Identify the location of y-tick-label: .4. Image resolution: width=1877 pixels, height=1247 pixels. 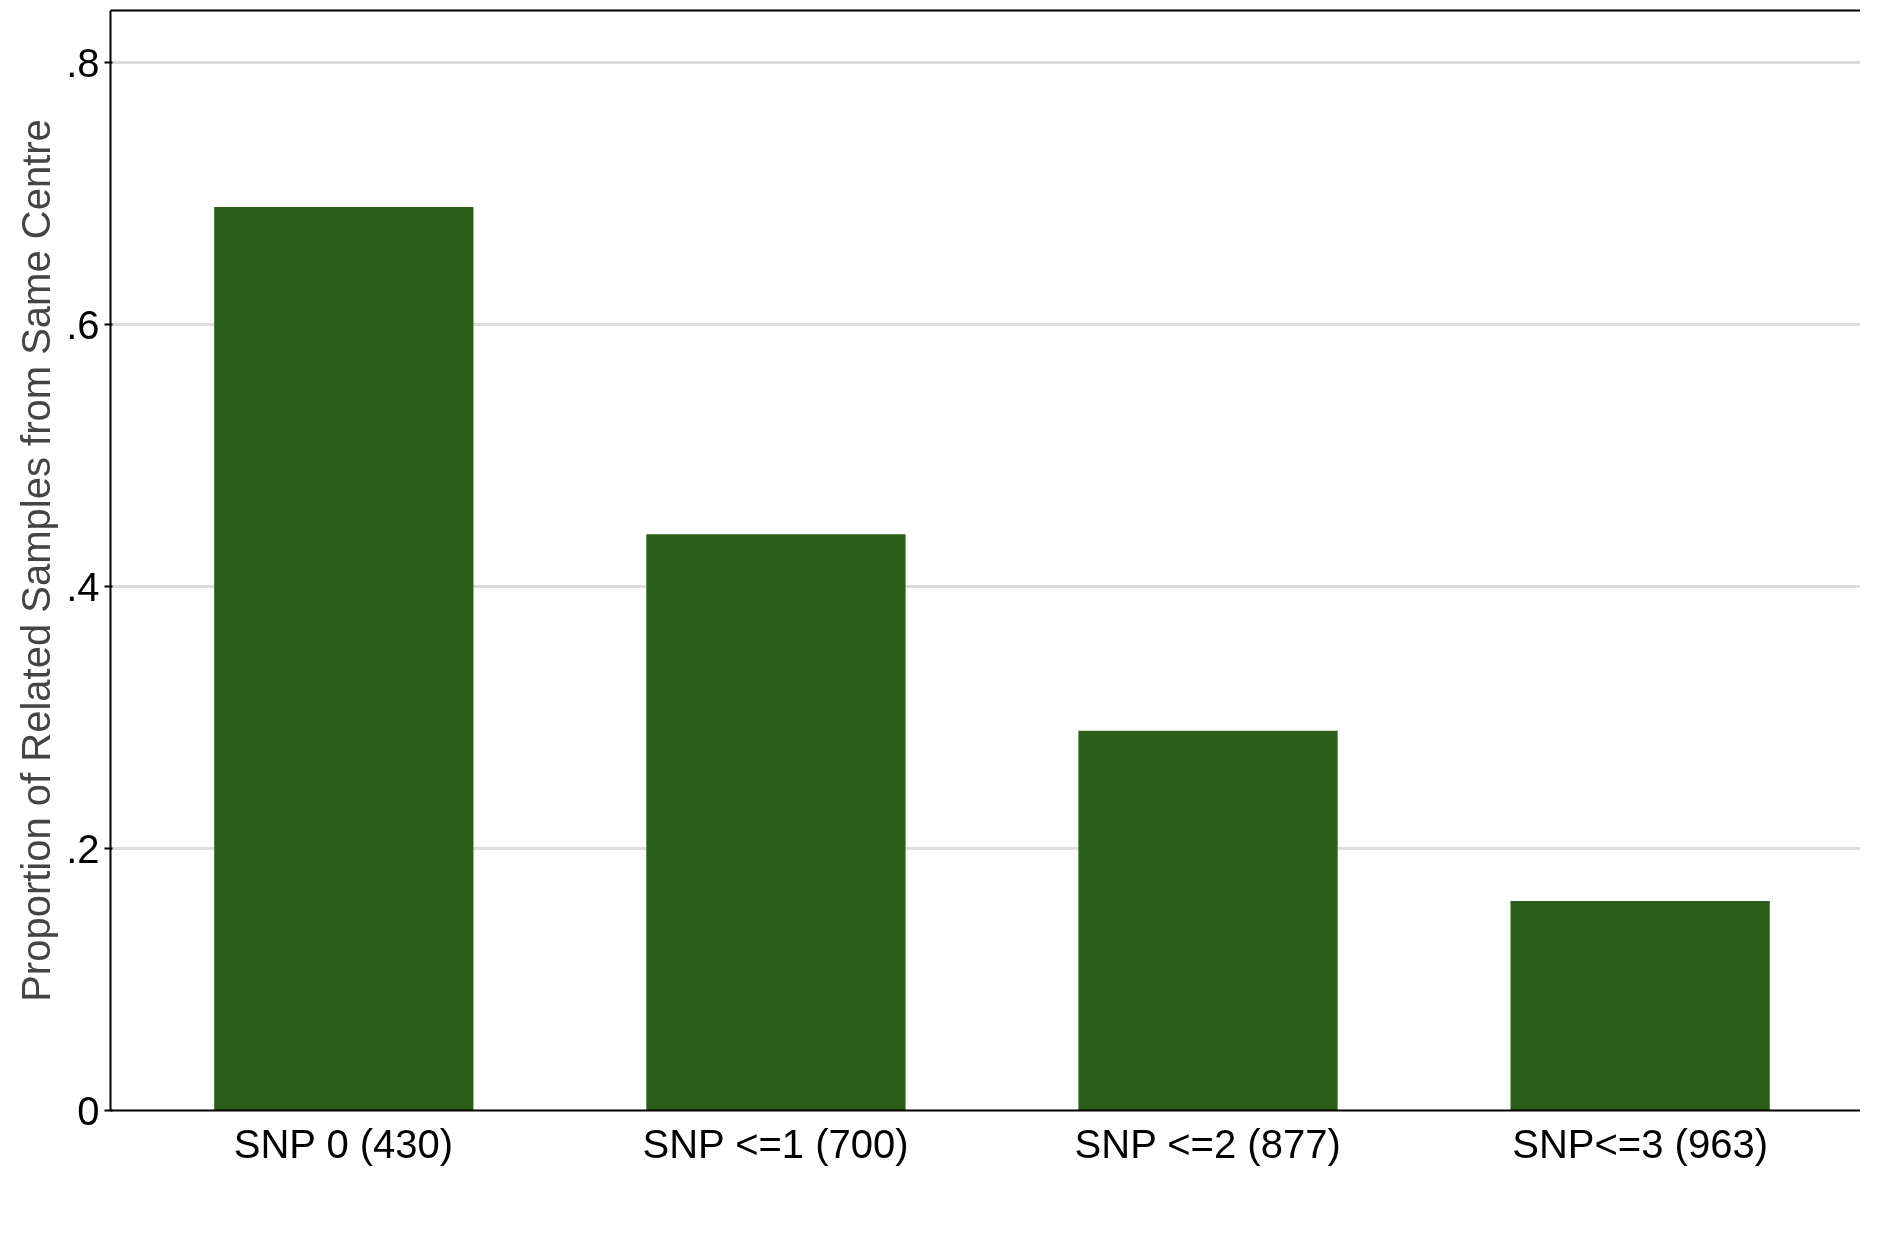
(83, 586).